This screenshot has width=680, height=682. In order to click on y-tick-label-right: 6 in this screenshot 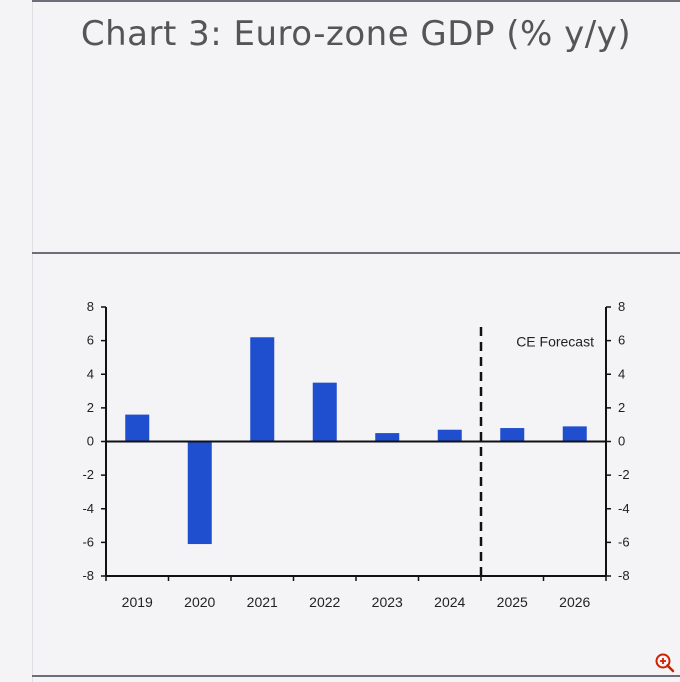, I will do `click(621, 340)`.